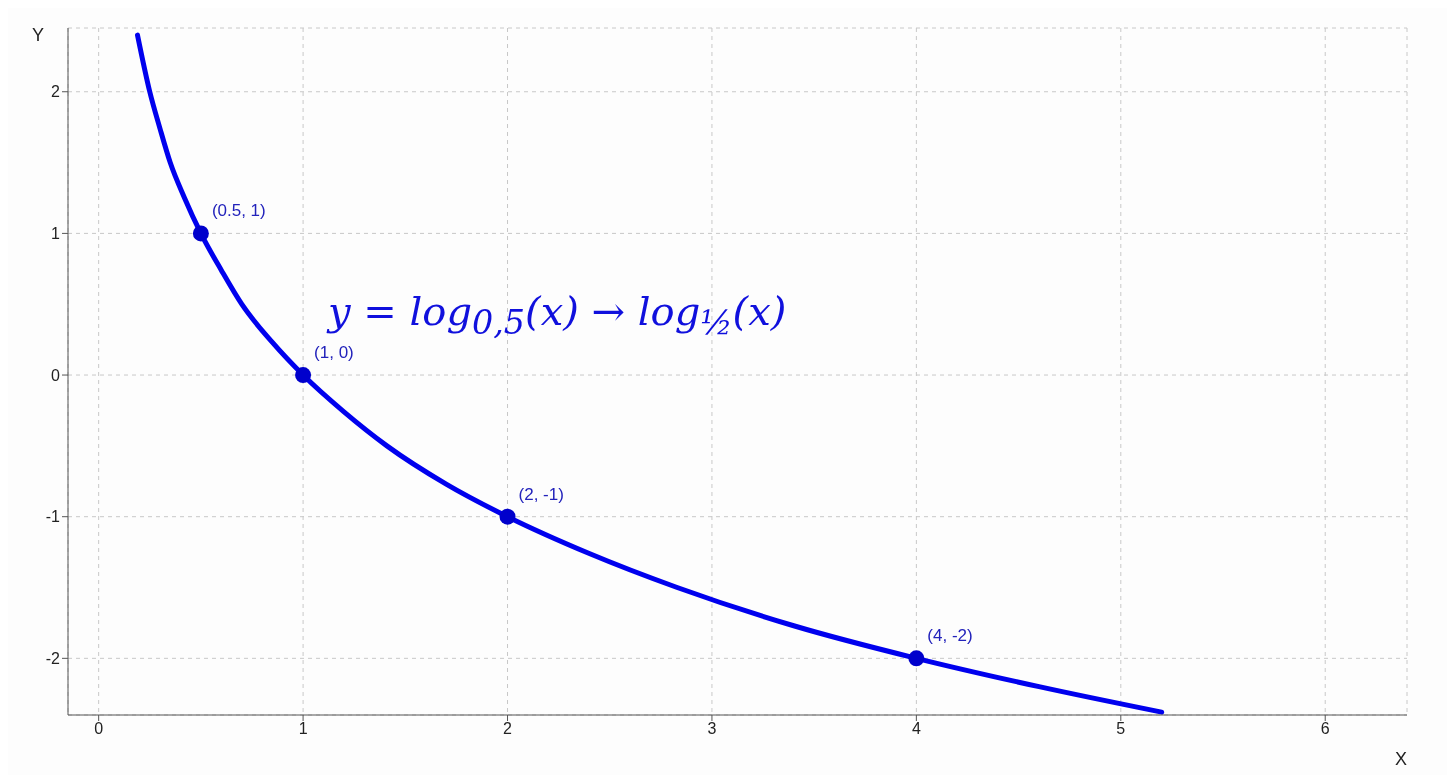 Image resolution: width=1455 pixels, height=783 pixels. Describe the element at coordinates (712, 729) in the screenshot. I see `x-tick-label: 3` at that location.